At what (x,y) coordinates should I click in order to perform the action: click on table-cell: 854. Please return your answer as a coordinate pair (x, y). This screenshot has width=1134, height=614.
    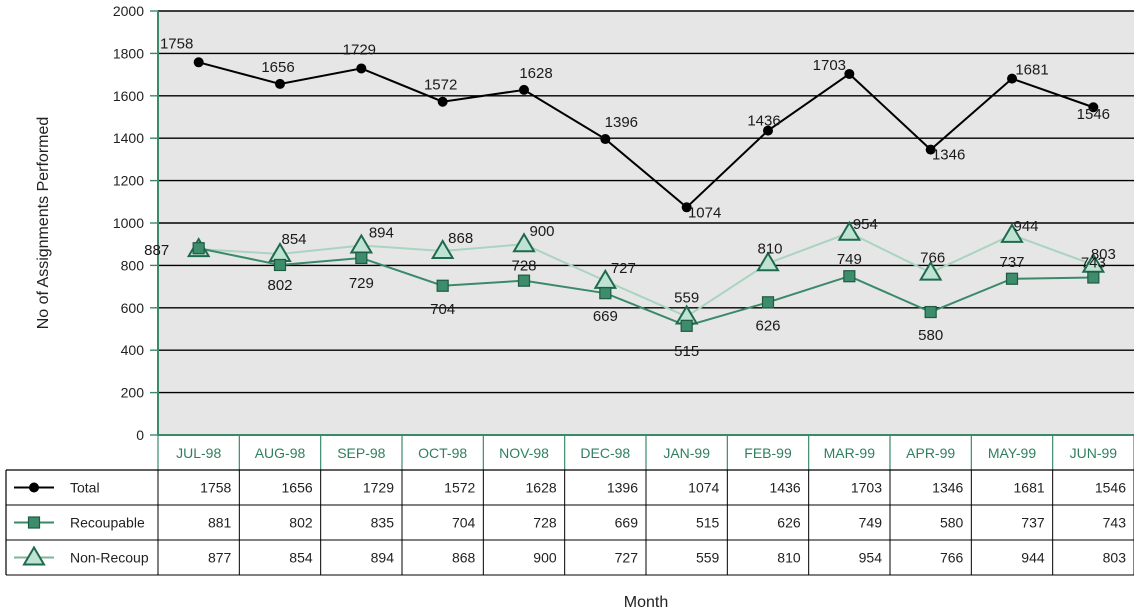
    Looking at the image, I should click on (301, 558).